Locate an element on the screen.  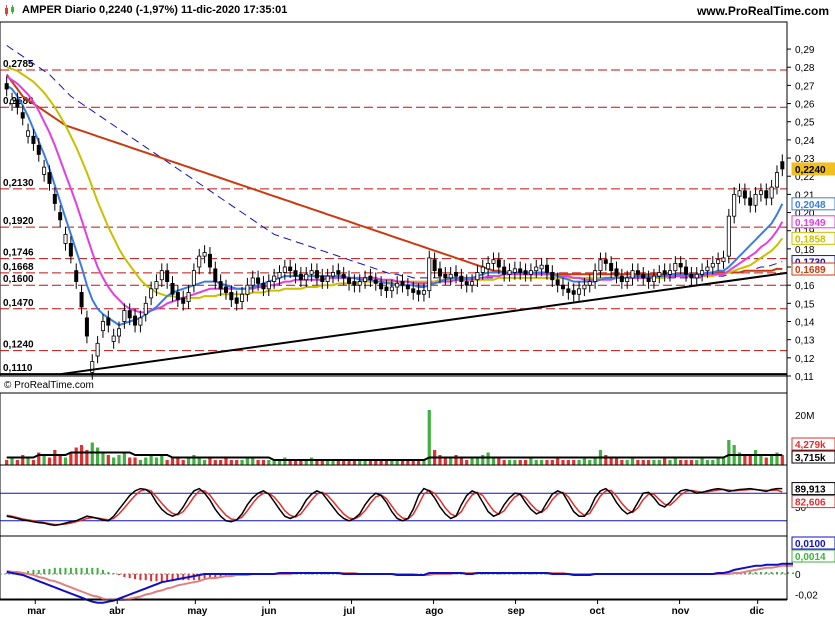
x-tick-label: may is located at coordinates (197, 611).